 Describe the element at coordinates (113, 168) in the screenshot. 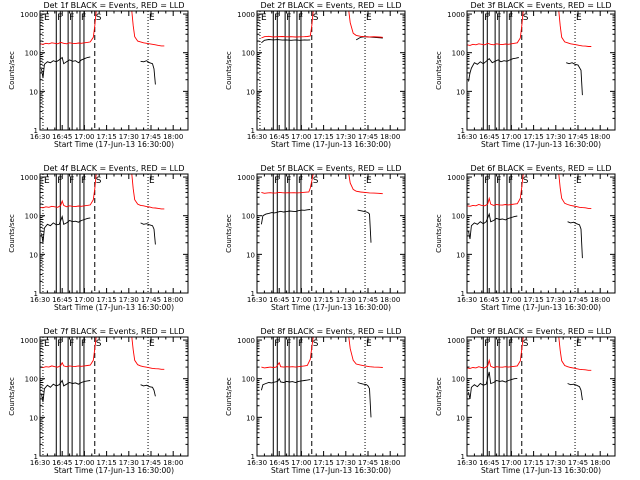

I see `panel-title: Det 4f BLACK = Events, RED = LLD` at that location.